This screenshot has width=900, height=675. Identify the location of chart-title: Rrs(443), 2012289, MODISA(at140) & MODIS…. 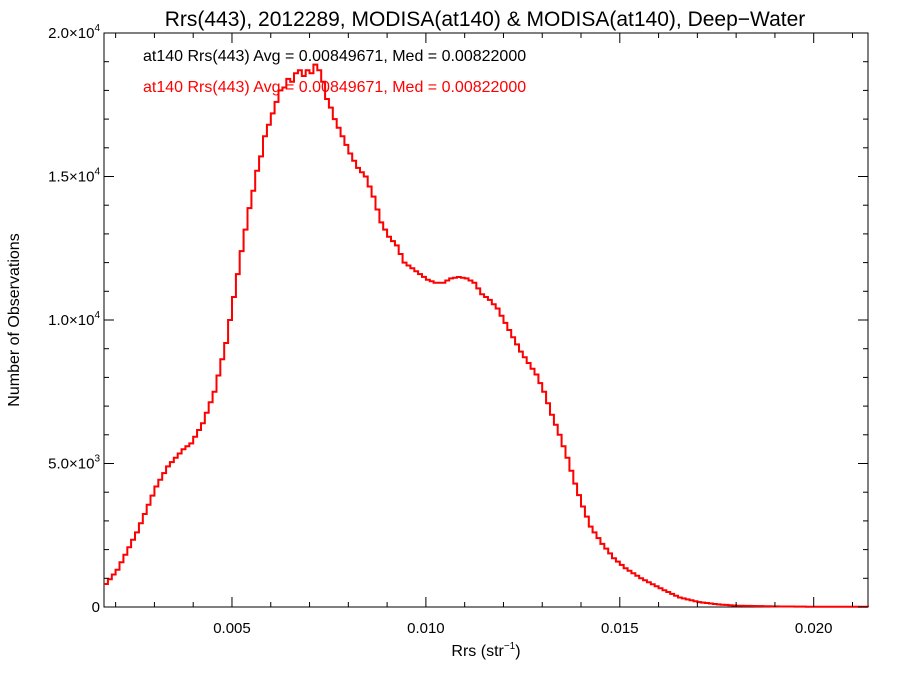
(485, 19).